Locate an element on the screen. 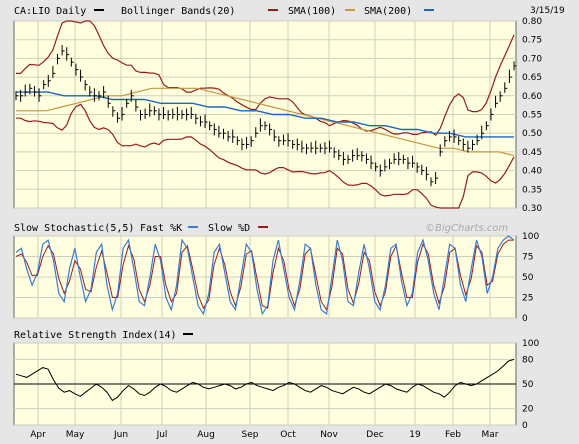 This screenshot has height=444, width=579. rsi-legend: Relative Strength Index(14) is located at coordinates (95, 335).